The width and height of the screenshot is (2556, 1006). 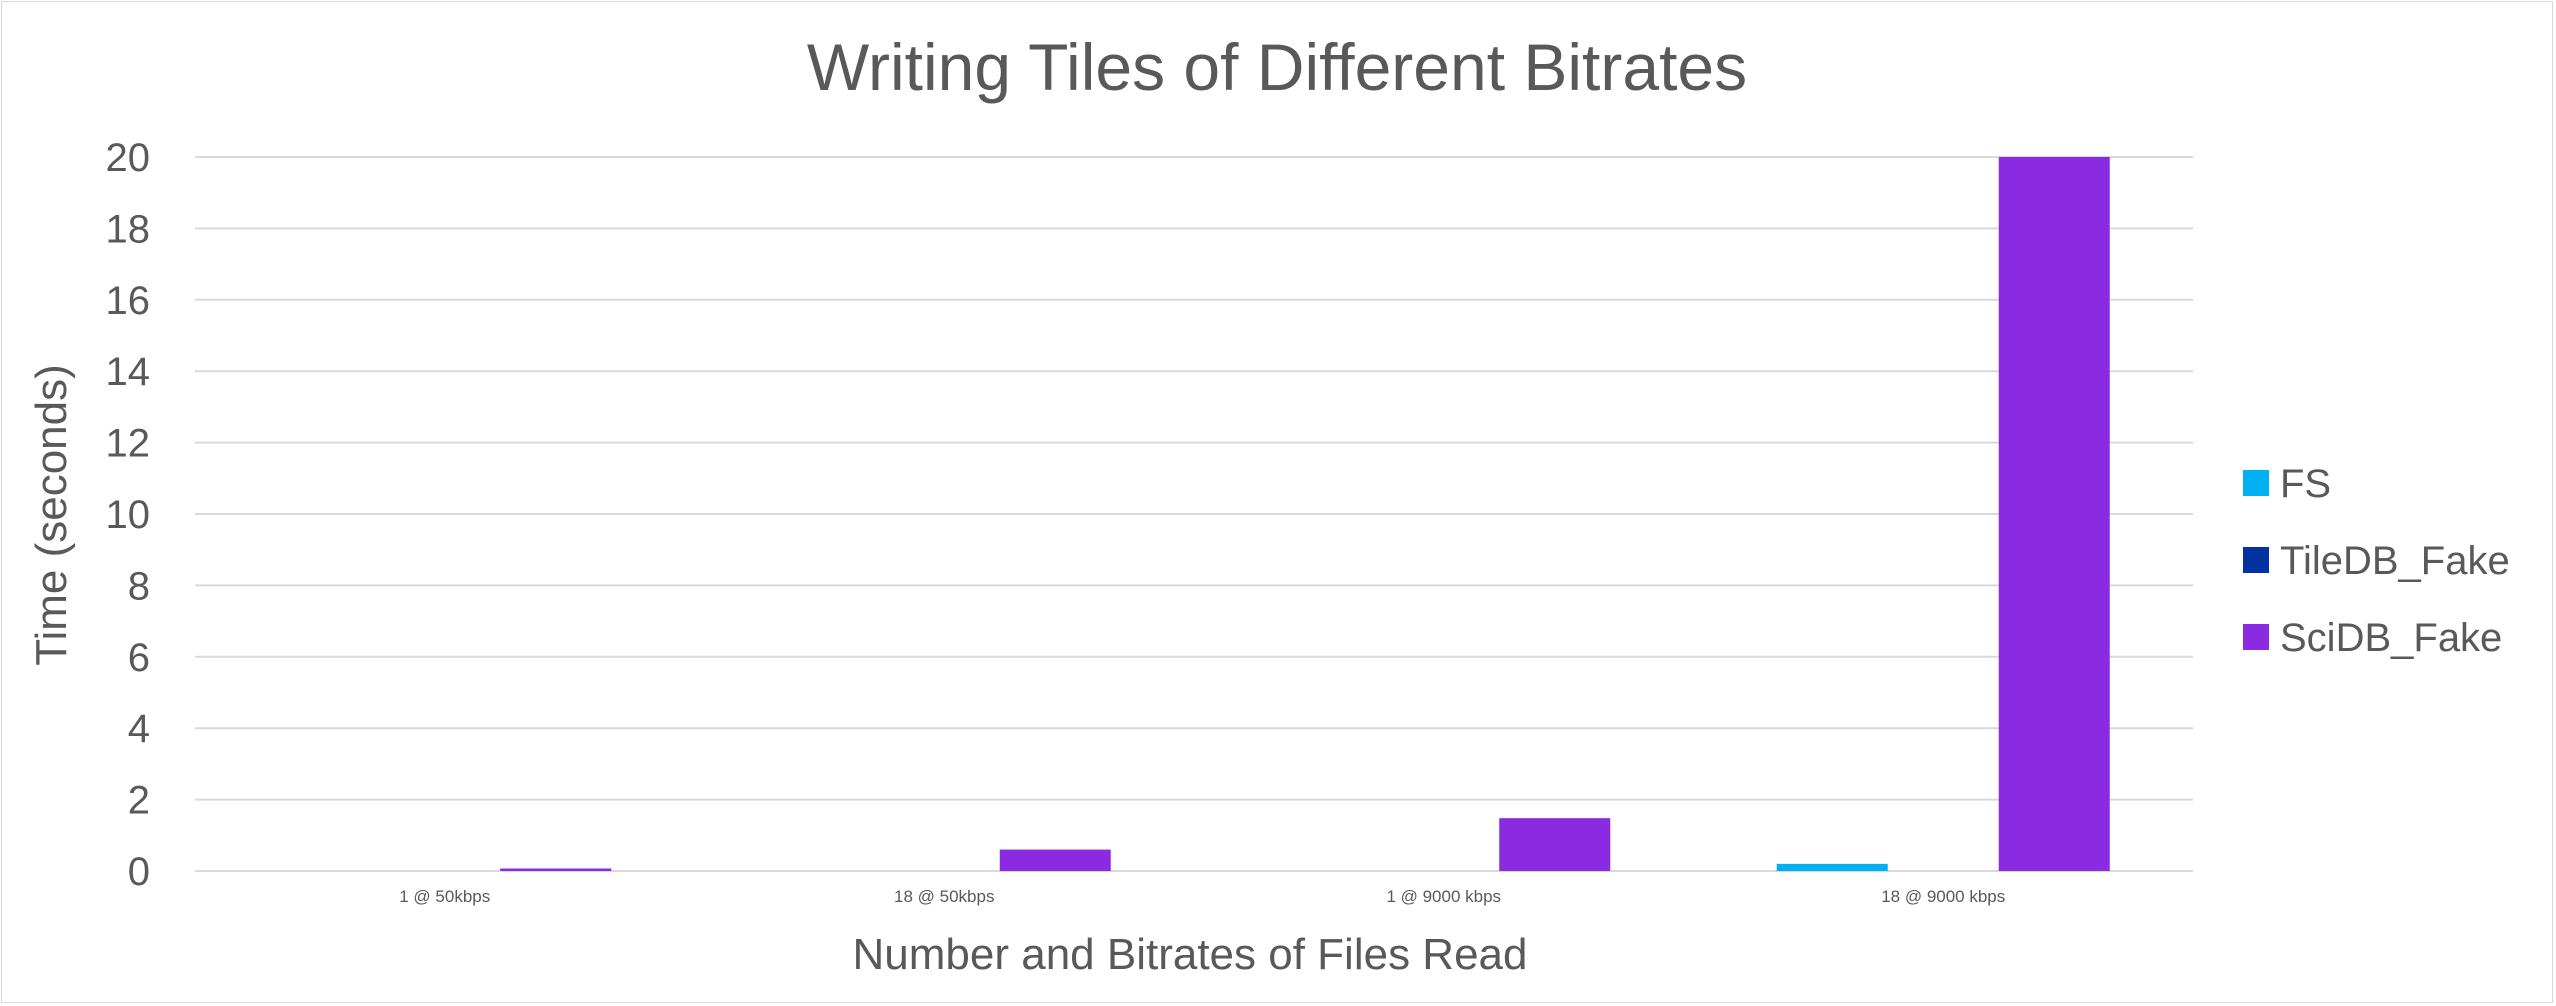 I want to click on x-tick-label: 1 @ 50kbps, so click(x=444, y=896).